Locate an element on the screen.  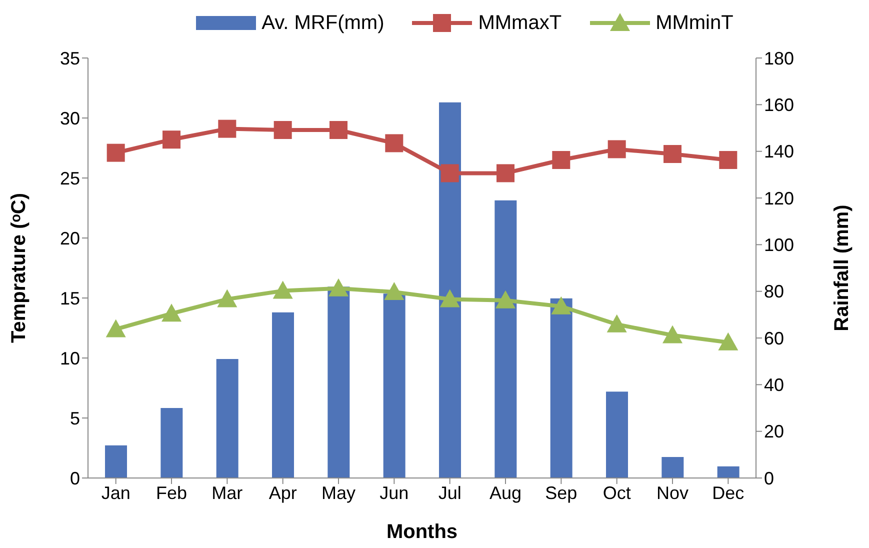
y-tick-label: 30 is located at coordinates (70, 118).